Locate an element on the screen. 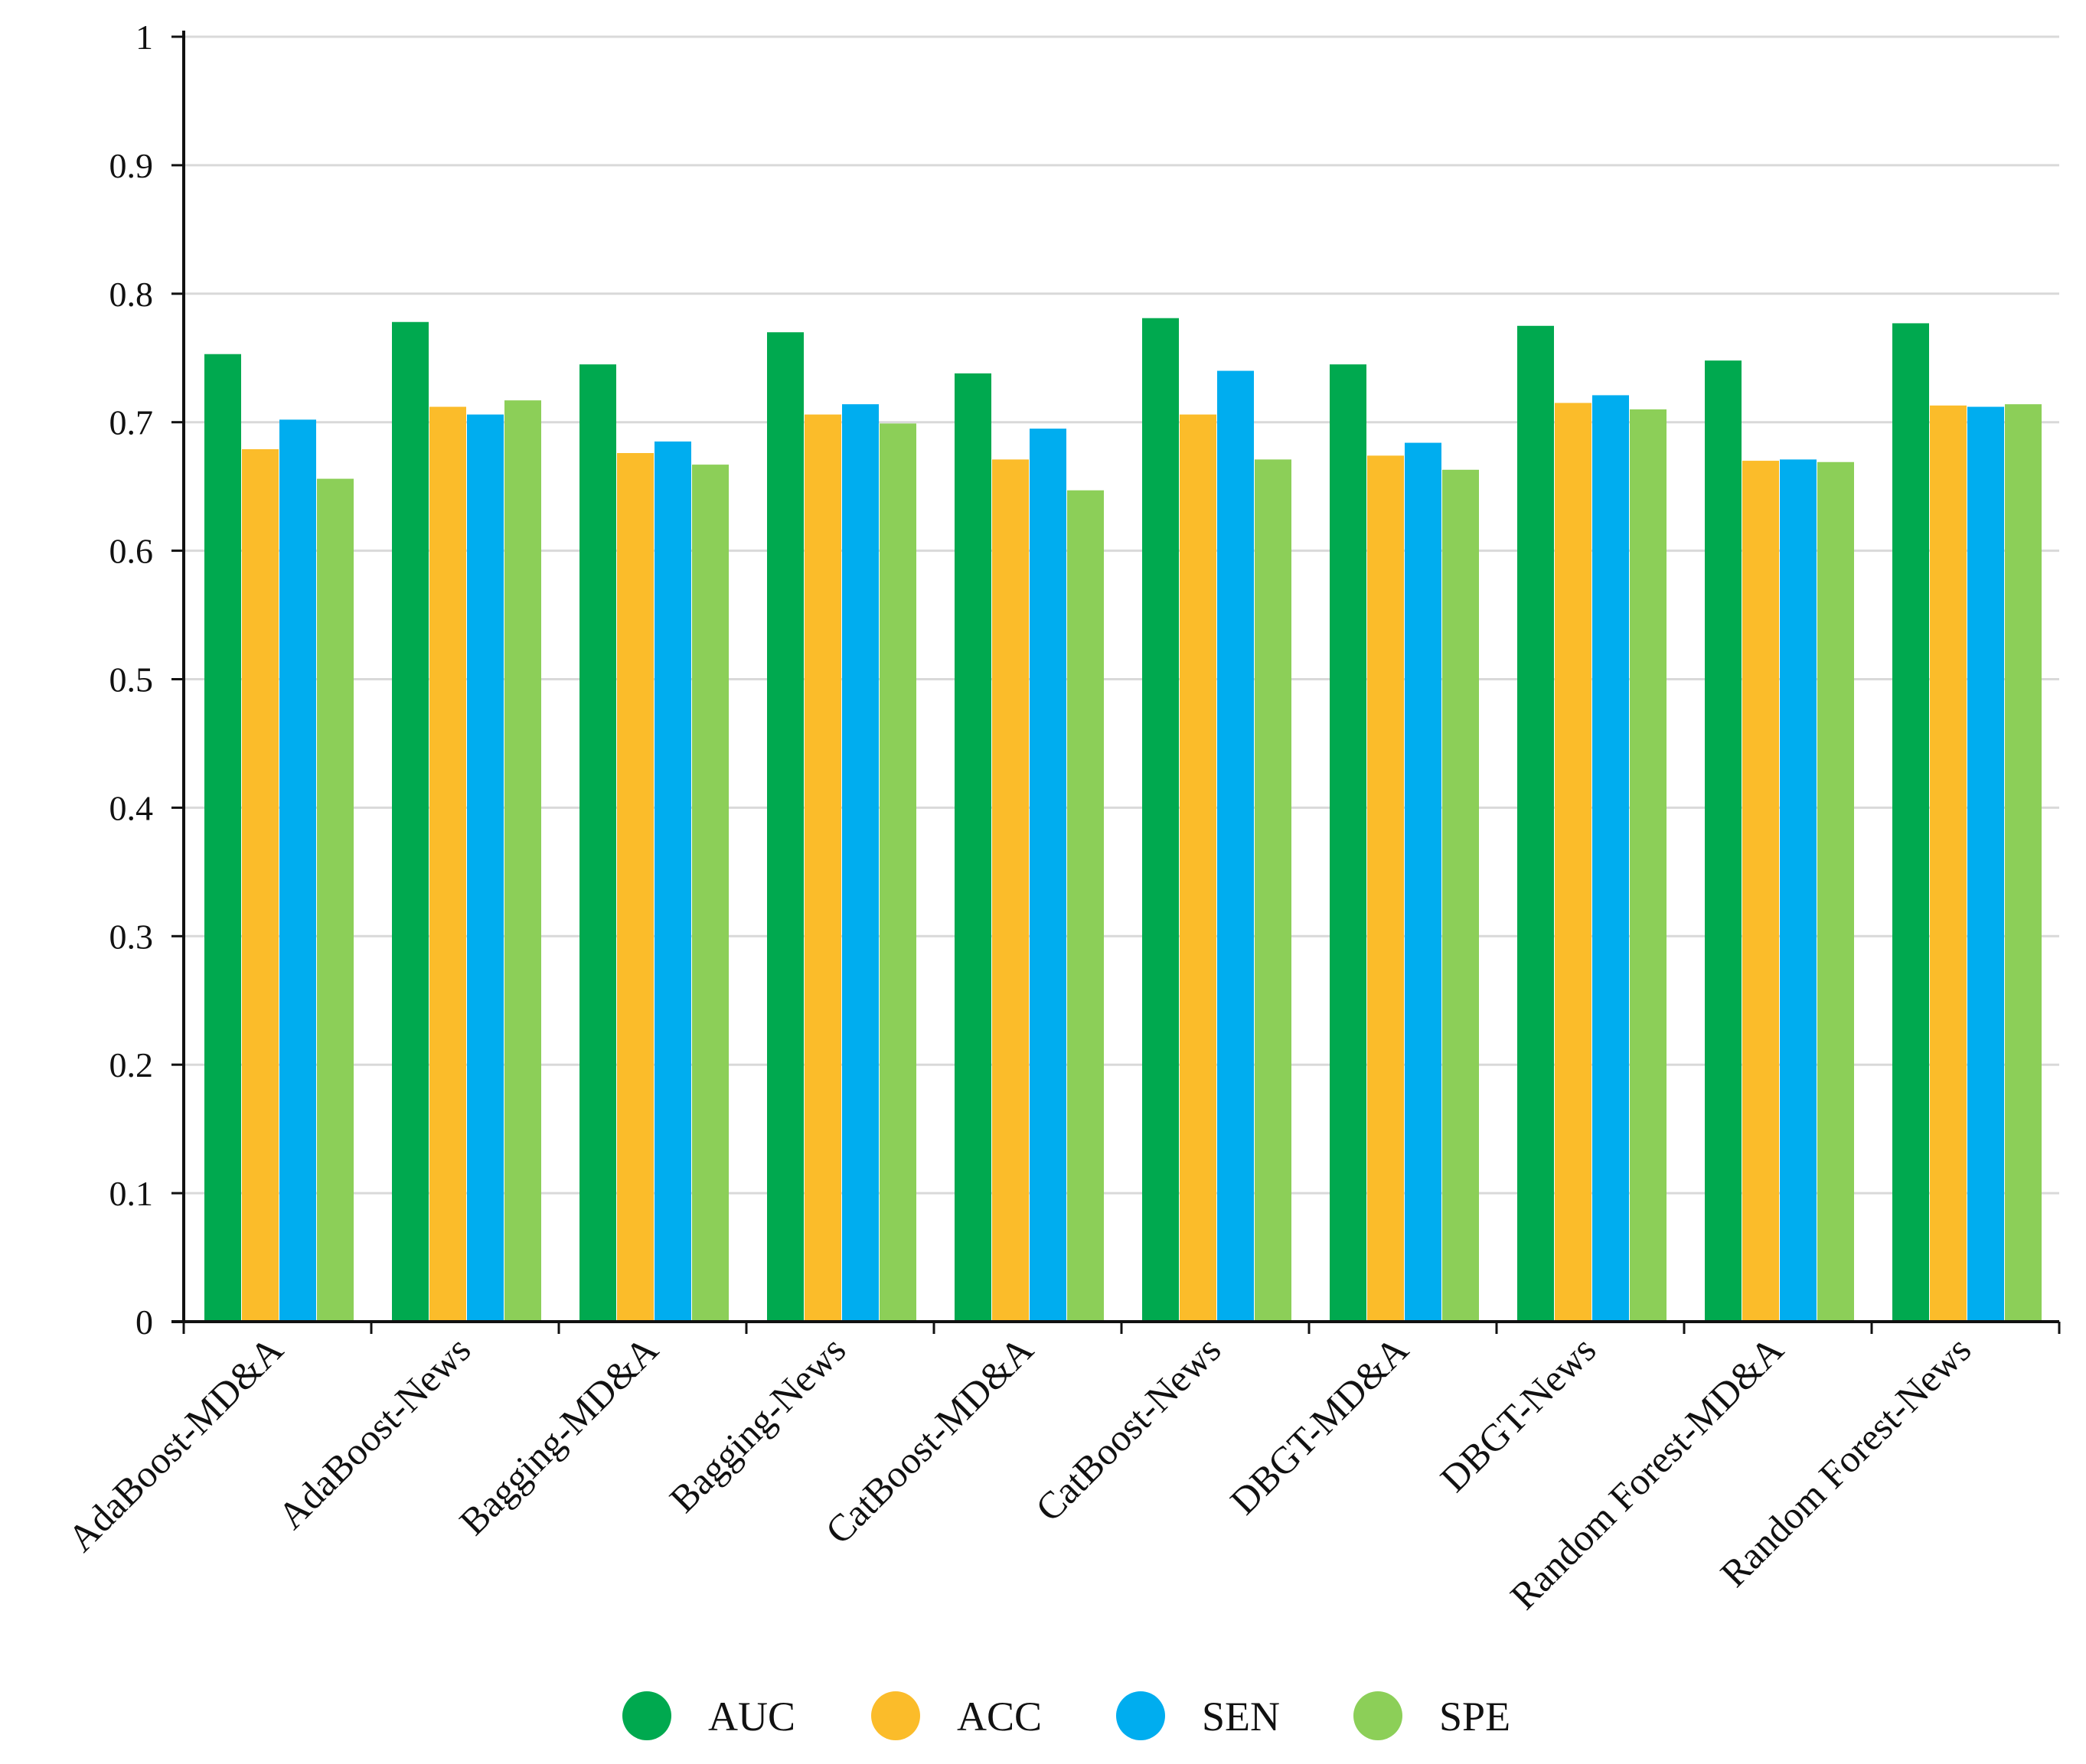 This screenshot has width=2086, height=1764. y-tick-label: 0.3 is located at coordinates (131, 937).